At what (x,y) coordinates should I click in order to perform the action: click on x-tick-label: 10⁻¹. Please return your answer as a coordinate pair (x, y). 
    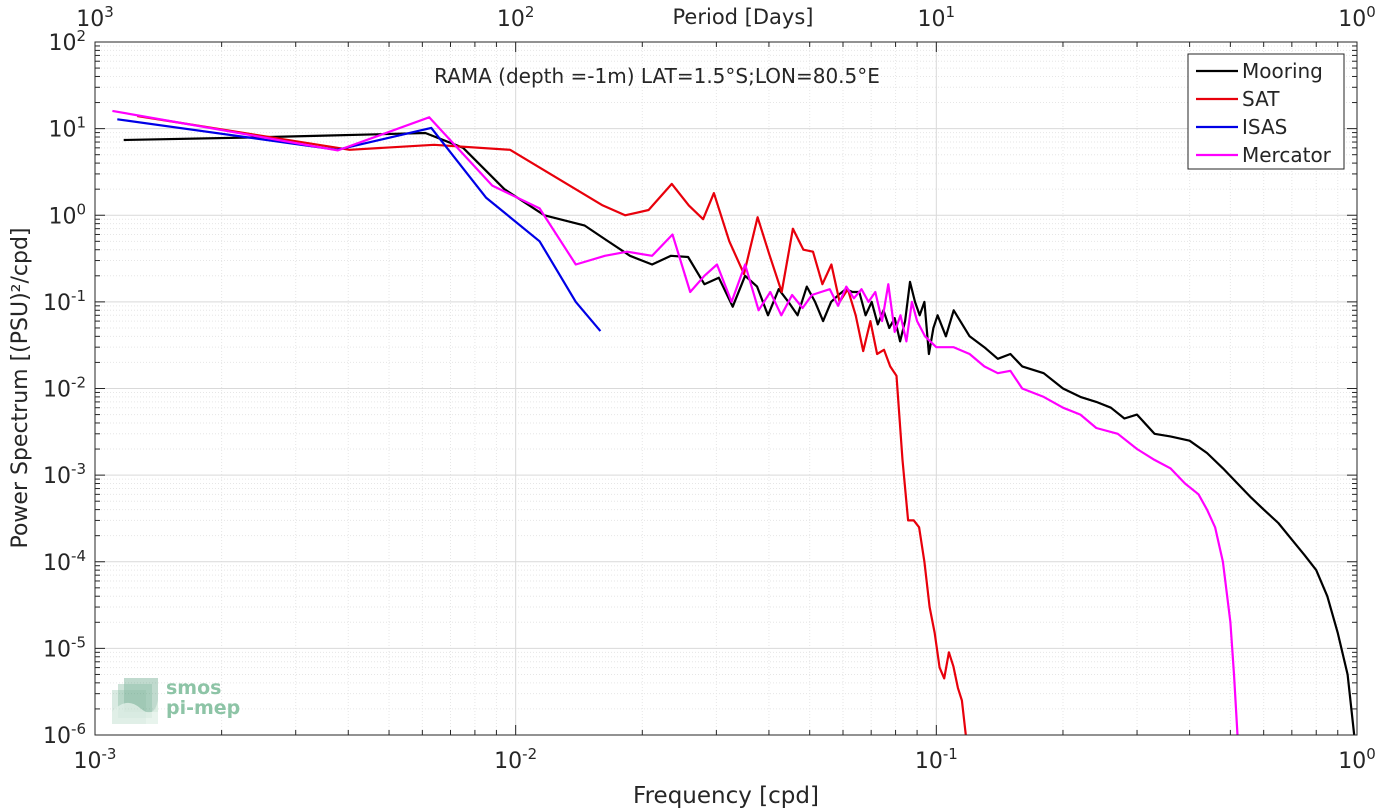
    Looking at the image, I should click on (936, 759).